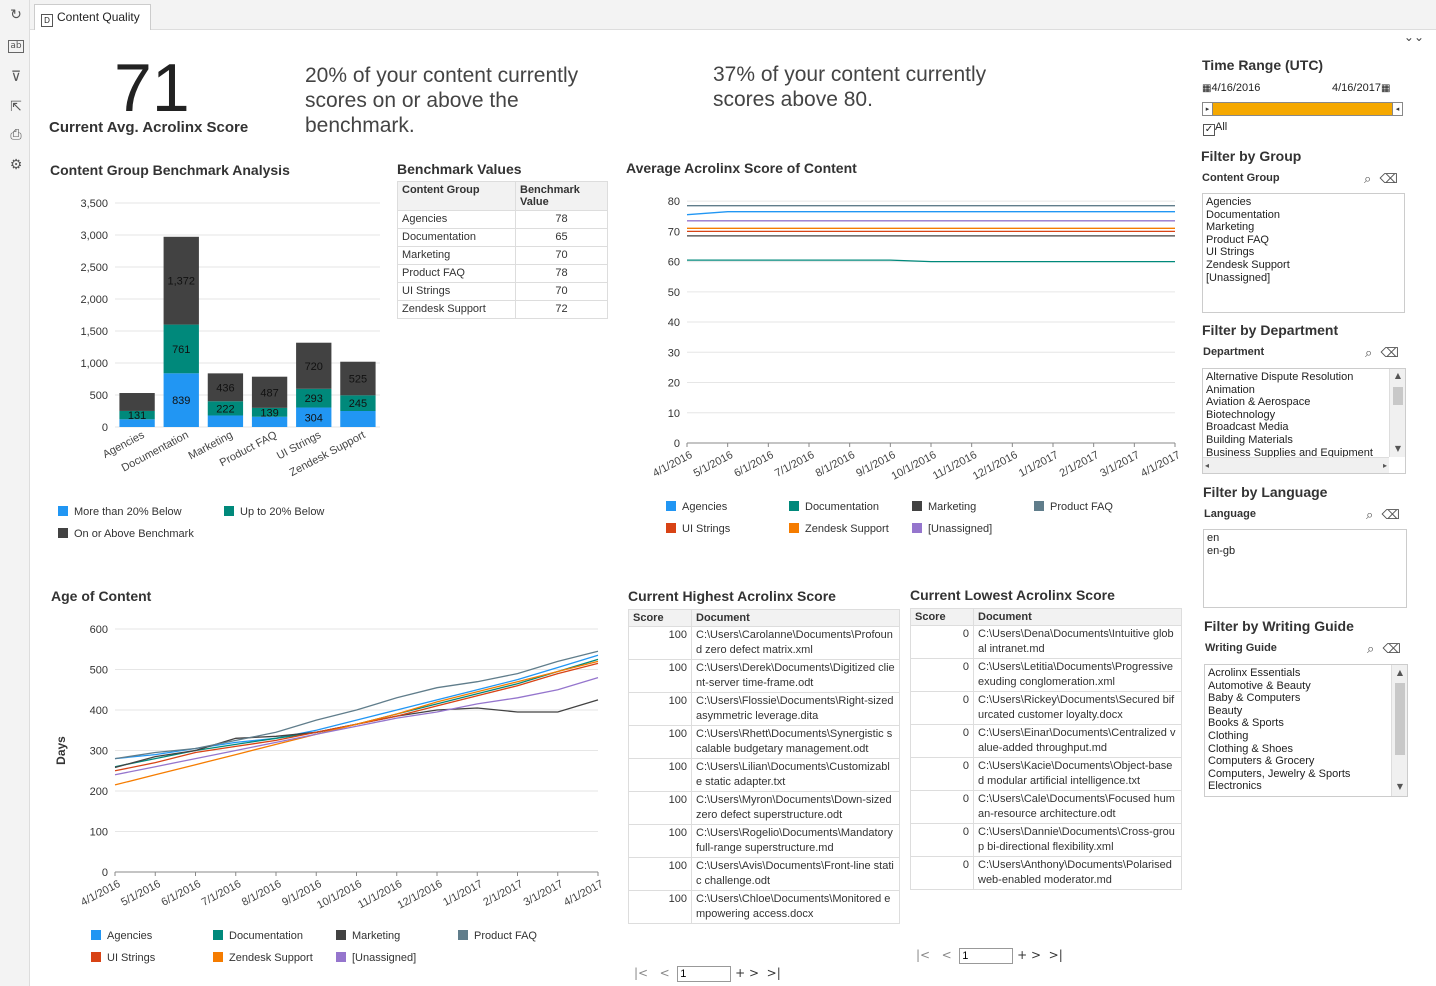  What do you see at coordinates (1231, 88) in the screenshot?
I see `time-range-start: ▦4/16/2016` at bounding box center [1231, 88].